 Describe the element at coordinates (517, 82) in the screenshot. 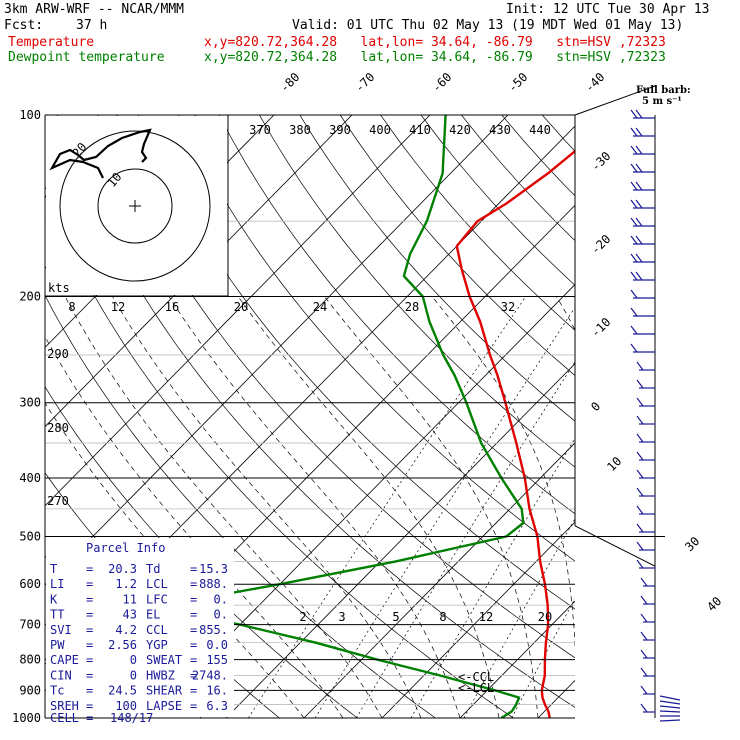

I see `isotherm-label: -50` at that location.